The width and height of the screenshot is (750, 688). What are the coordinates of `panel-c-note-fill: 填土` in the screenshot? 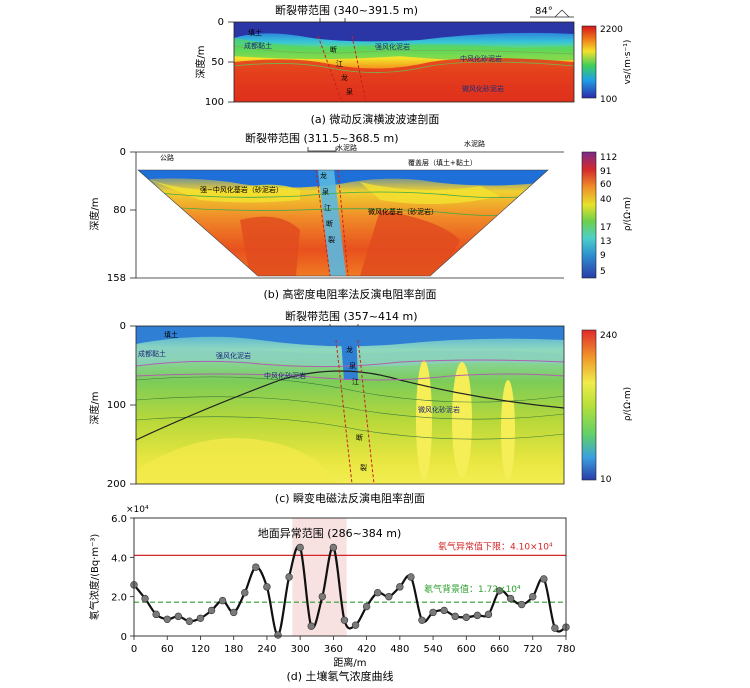 It's located at (171, 334).